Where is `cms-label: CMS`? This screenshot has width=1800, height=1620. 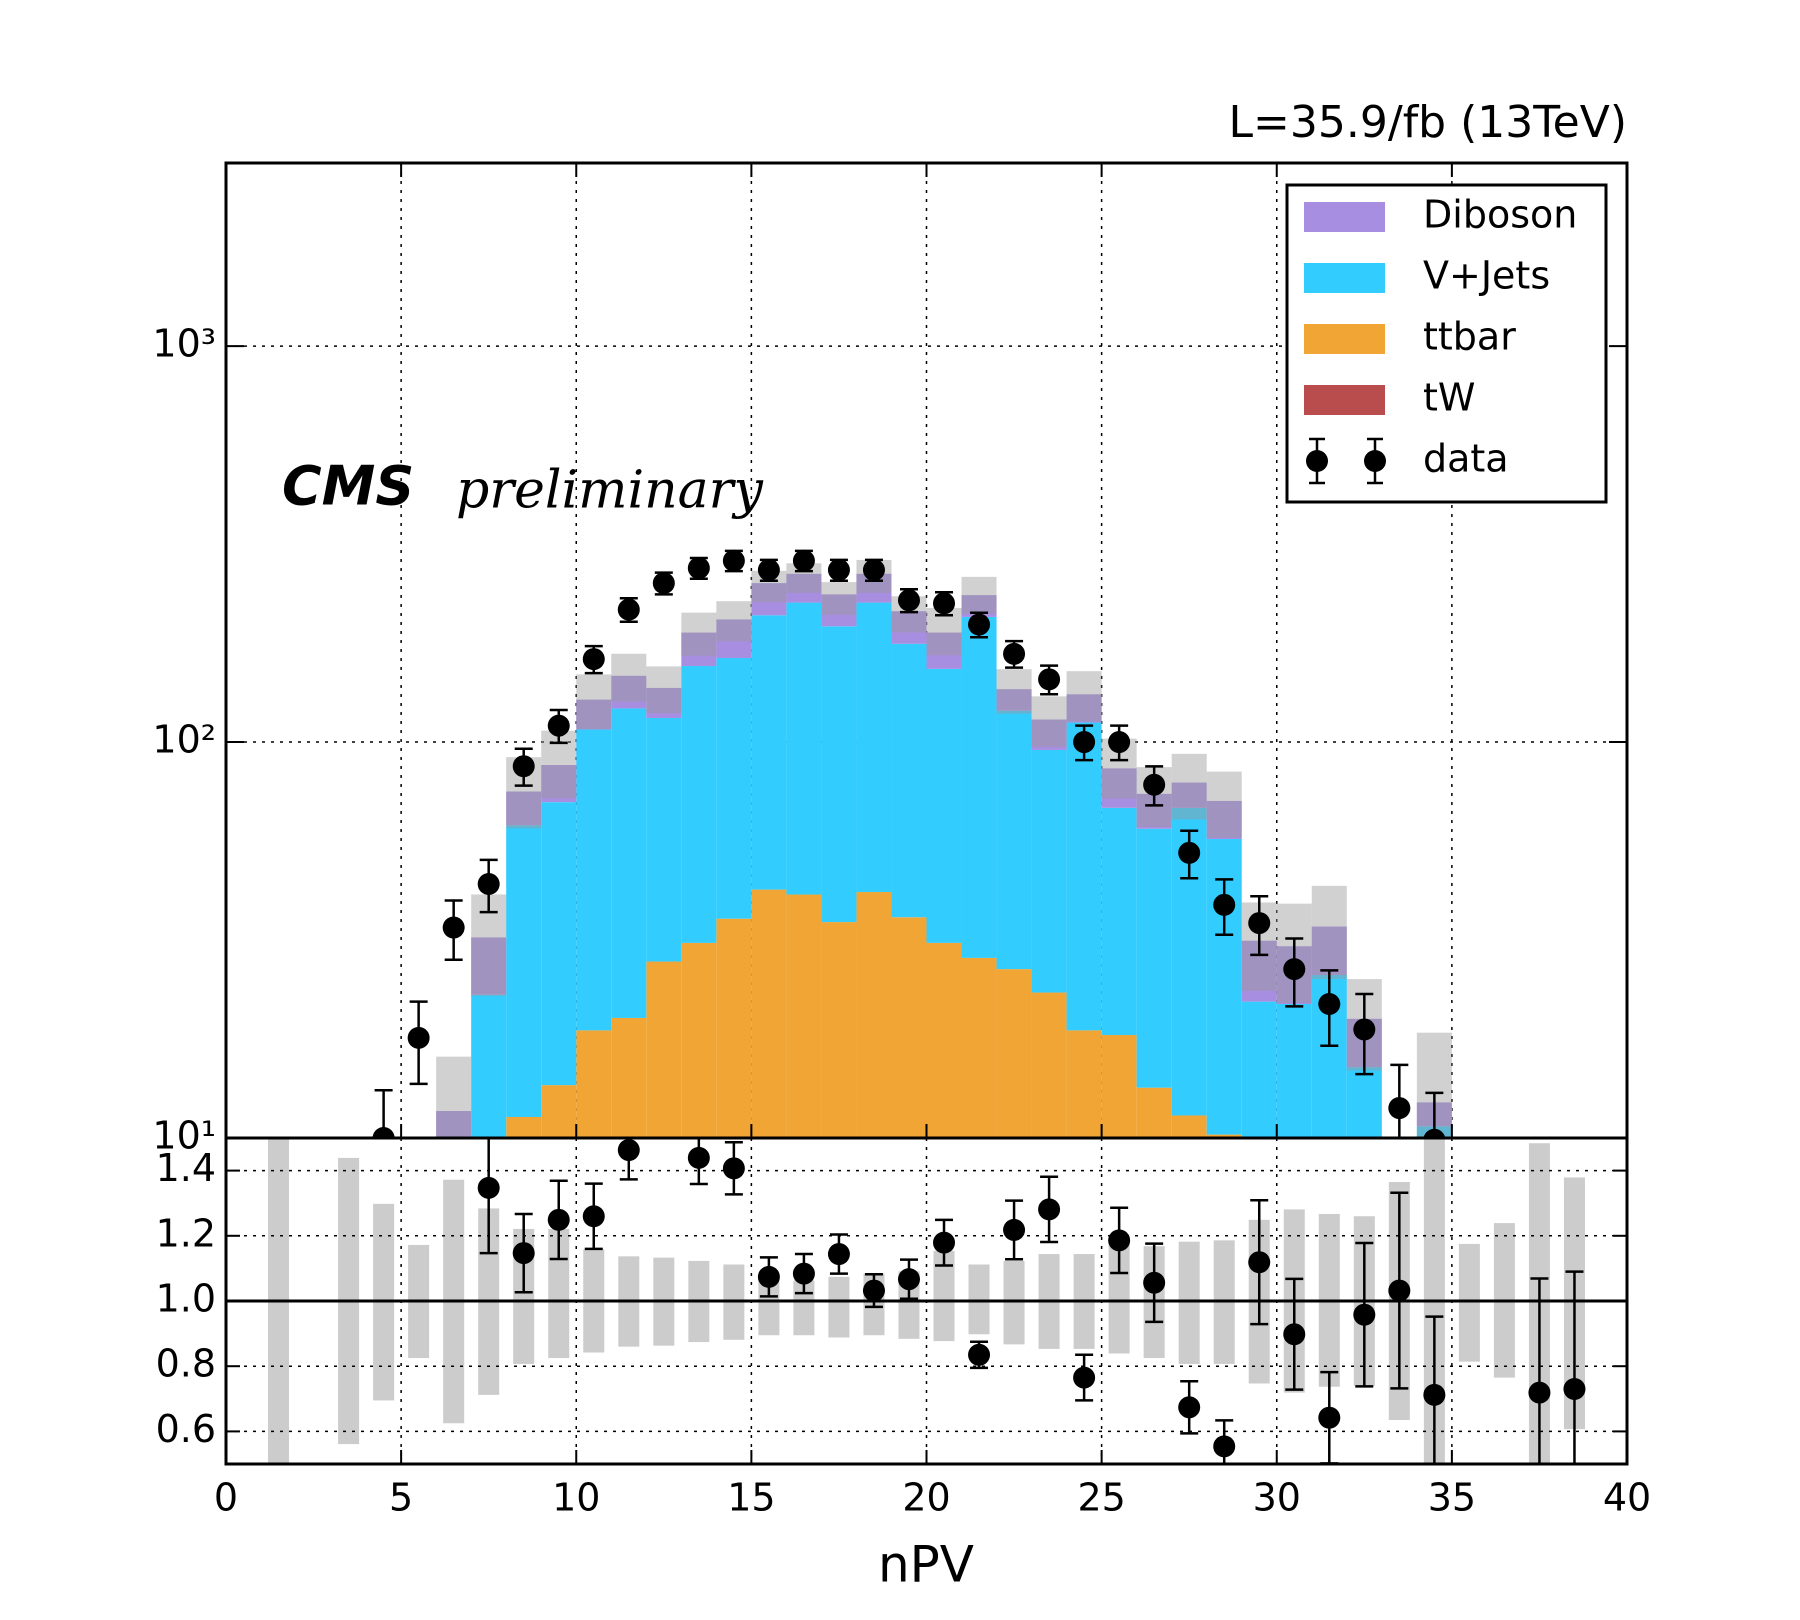 cms-label: CMS is located at coordinates (348, 486).